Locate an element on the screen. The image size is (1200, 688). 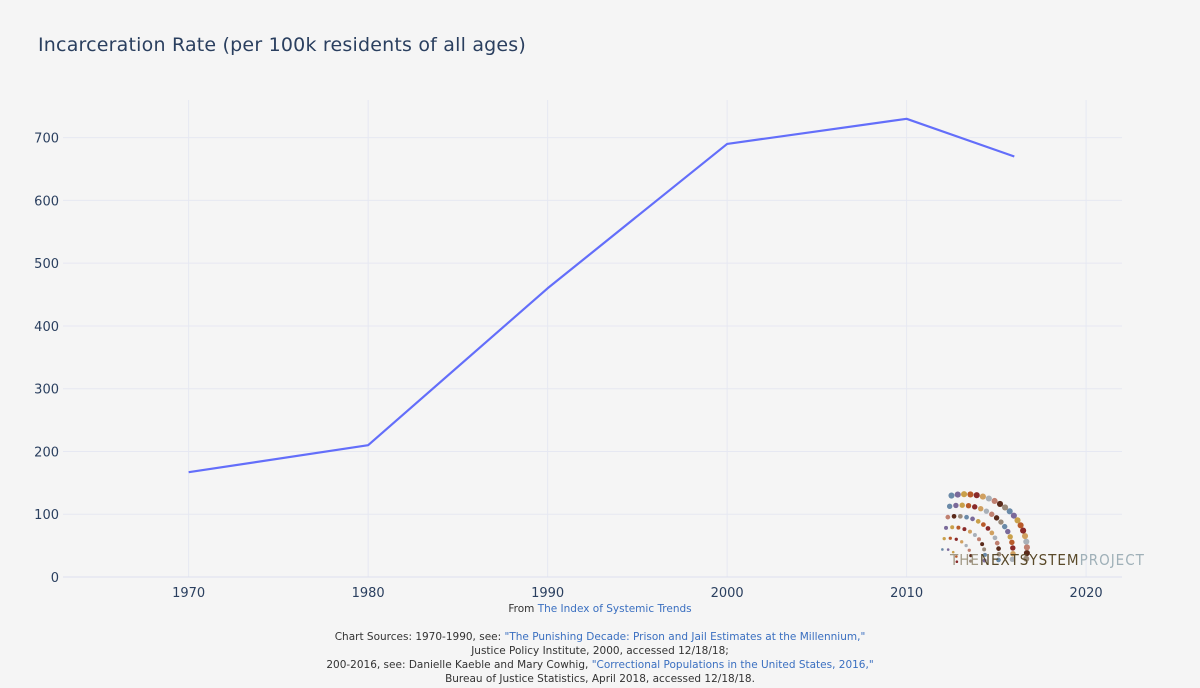
x-tick-label: 2010 is located at coordinates (906, 593).